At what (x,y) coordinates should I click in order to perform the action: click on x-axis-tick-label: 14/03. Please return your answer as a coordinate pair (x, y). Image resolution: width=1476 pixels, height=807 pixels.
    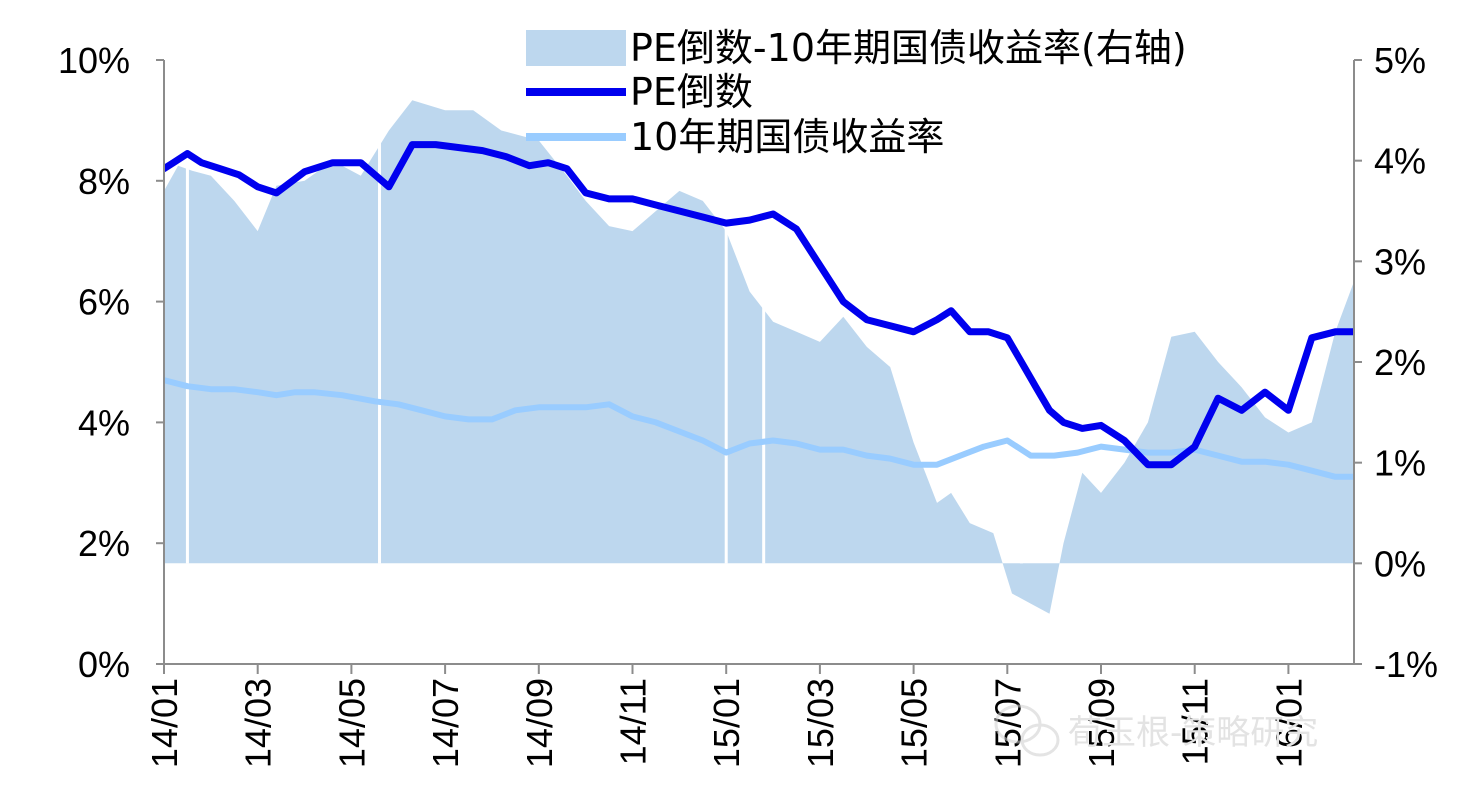
    Looking at the image, I should click on (258, 723).